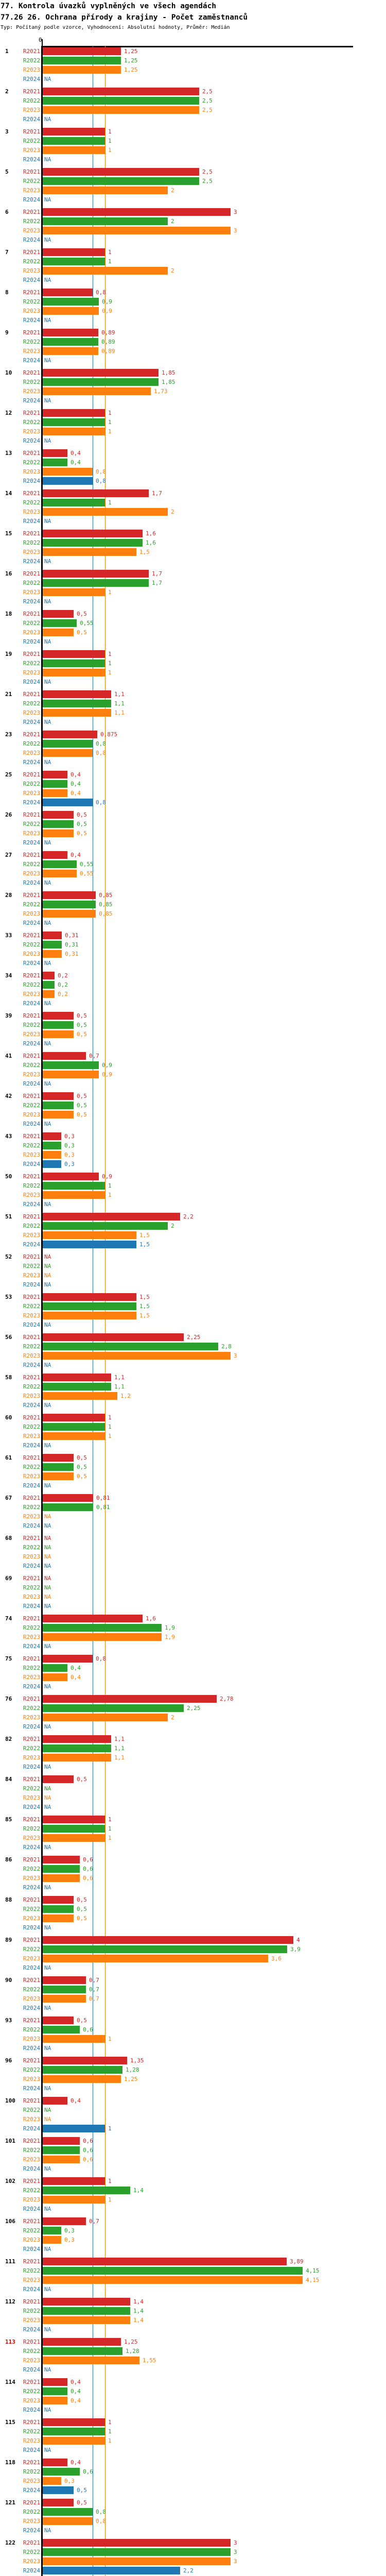 Image resolution: width=386 pixels, height=2576 pixels. What do you see at coordinates (94, 1998) in the screenshot?
I see `bar-value-label: 0,7` at bounding box center [94, 1998].